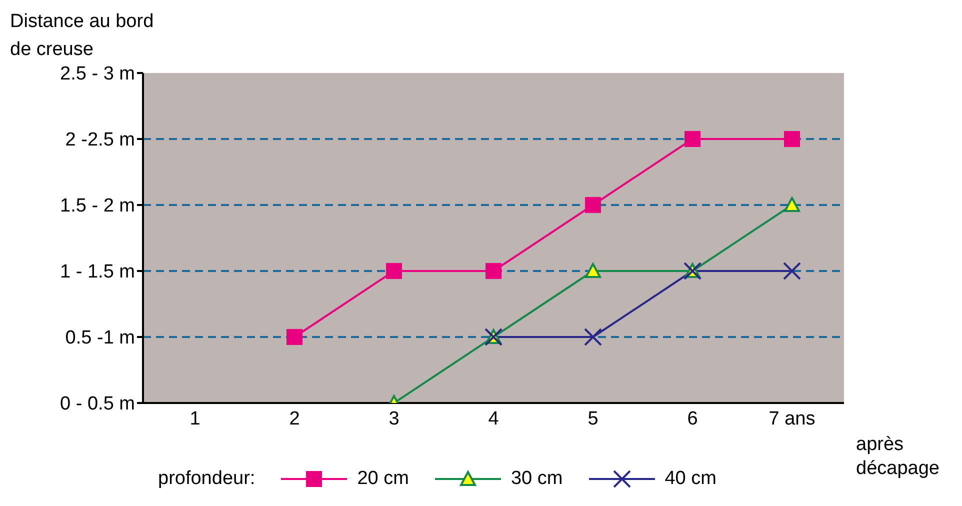 Image resolution: width=962 pixels, height=506 pixels. Describe the element at coordinates (383, 479) in the screenshot. I see `legend-label: 20 cm` at that location.